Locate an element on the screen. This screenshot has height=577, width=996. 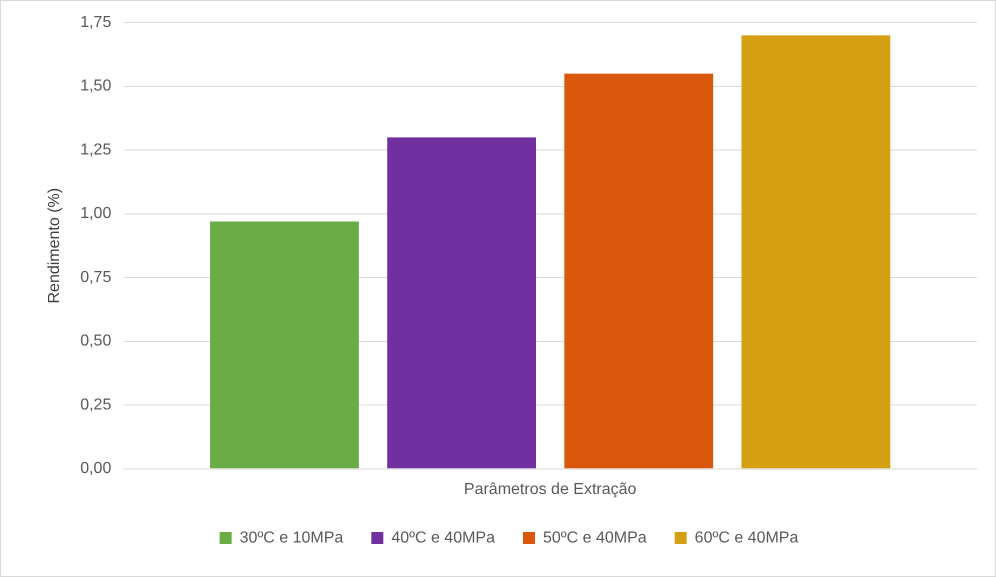
y-tick-label: 0,00 is located at coordinates (96, 469).